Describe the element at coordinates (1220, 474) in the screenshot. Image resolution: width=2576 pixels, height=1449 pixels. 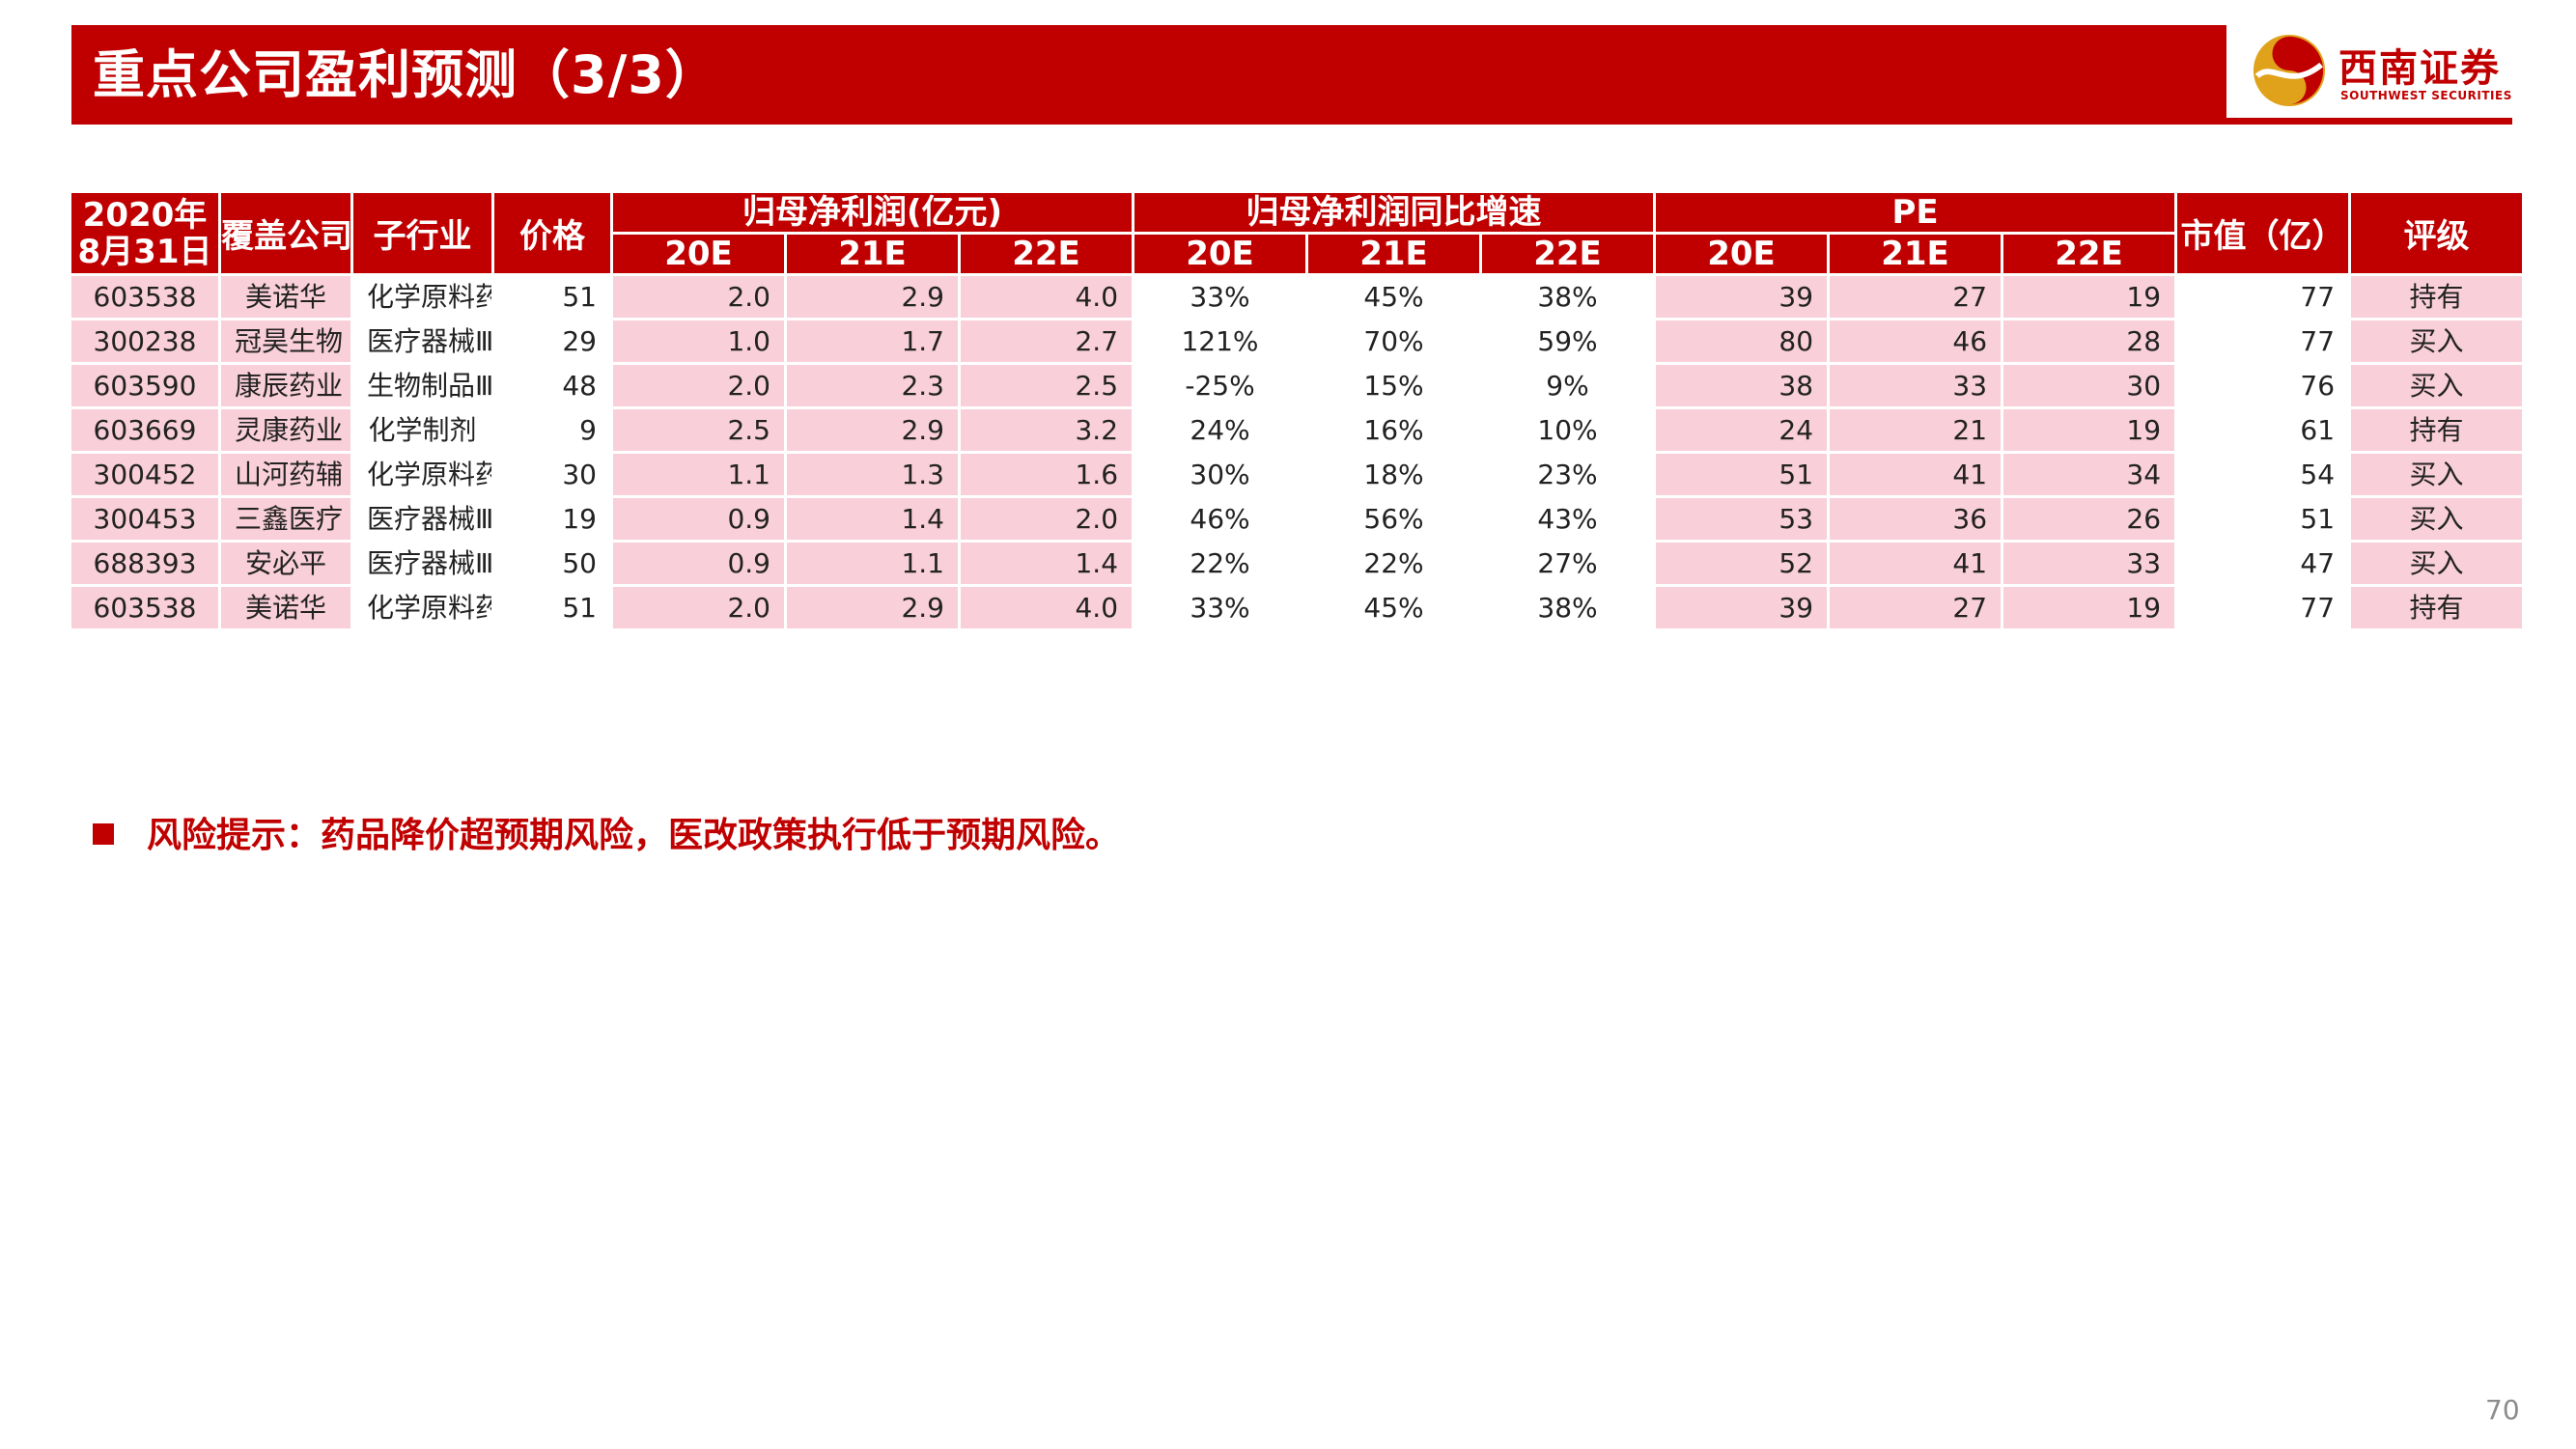
I see `cell-growth-20e: 30%` at that location.